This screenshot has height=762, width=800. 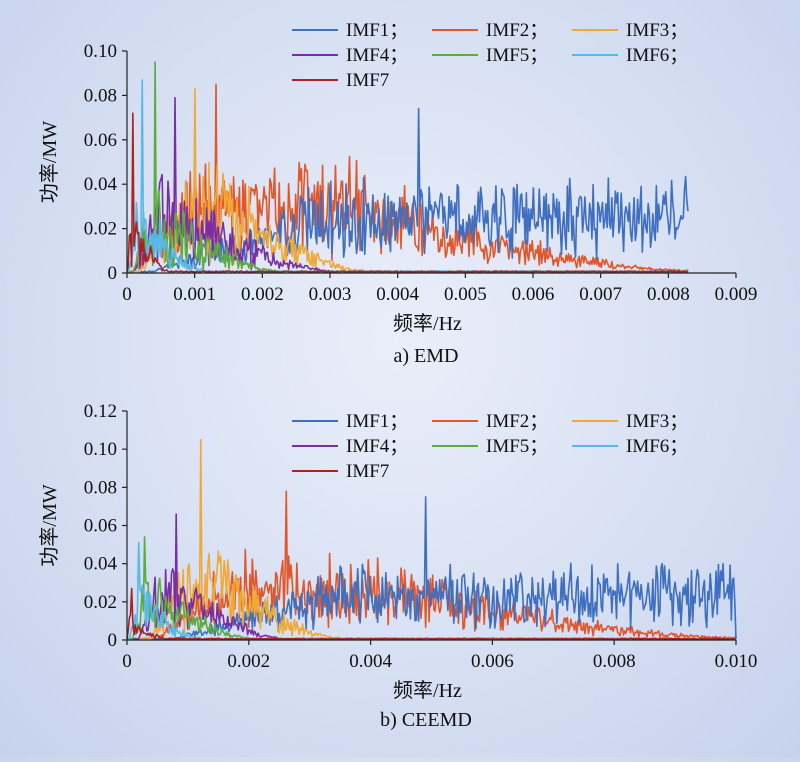 What do you see at coordinates (426, 720) in the screenshot?
I see `chart-caption: b) CEEMD` at bounding box center [426, 720].